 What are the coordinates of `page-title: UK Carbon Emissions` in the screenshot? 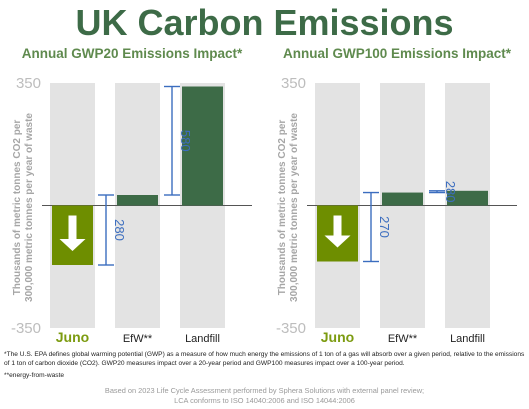 It's located at (264, 22).